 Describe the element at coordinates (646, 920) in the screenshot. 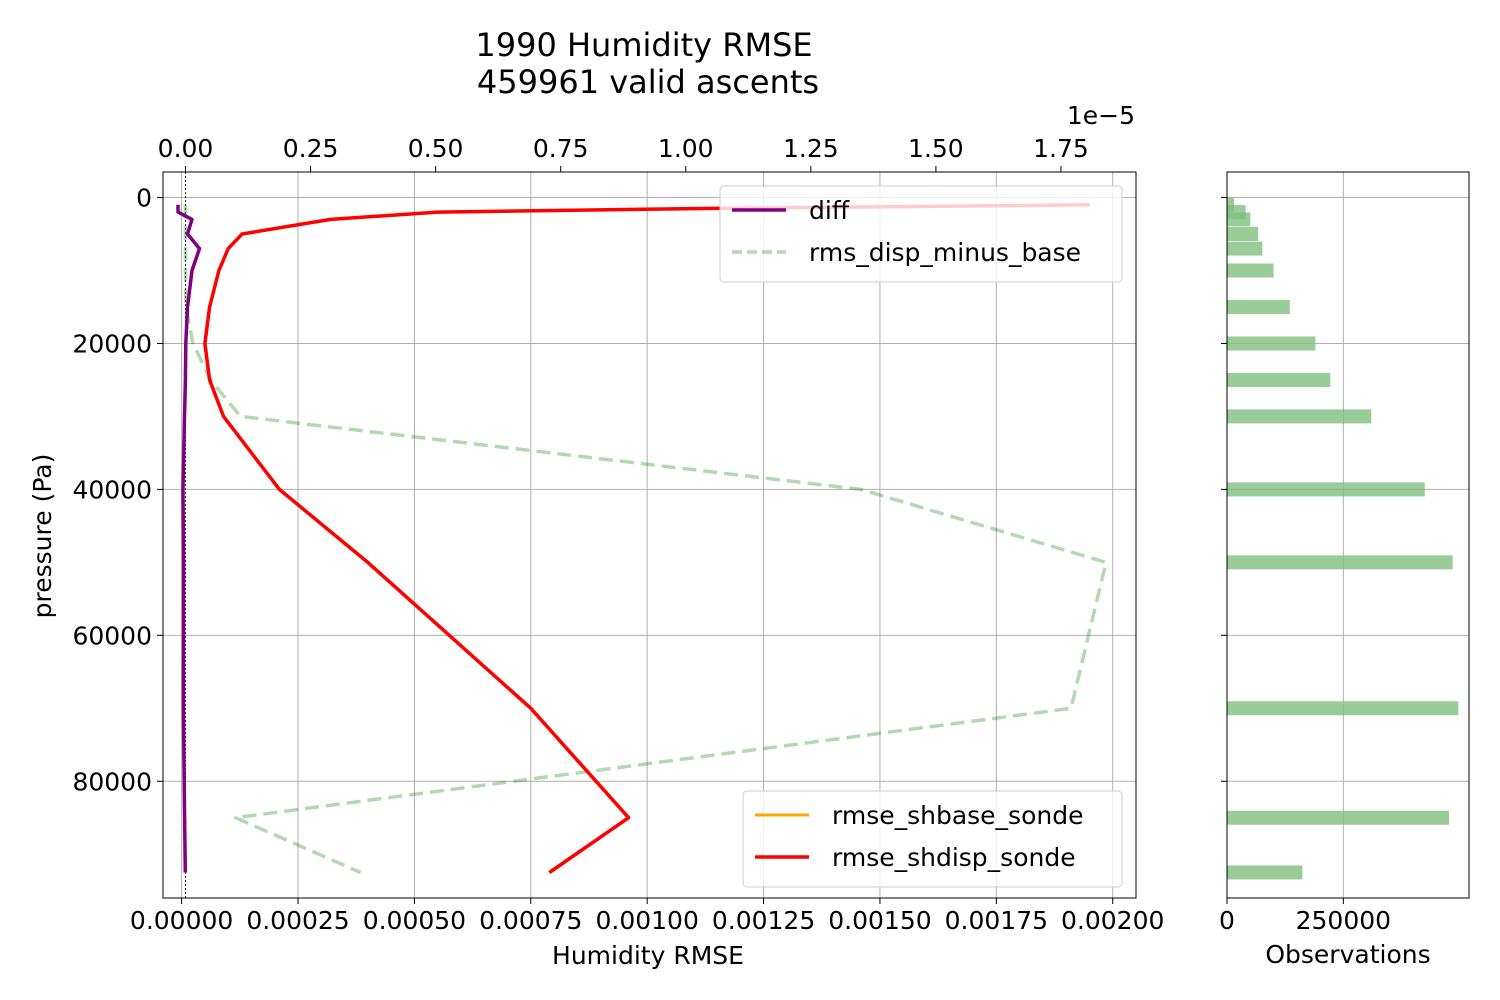

I see `x-tick-label: 0.00100` at that location.